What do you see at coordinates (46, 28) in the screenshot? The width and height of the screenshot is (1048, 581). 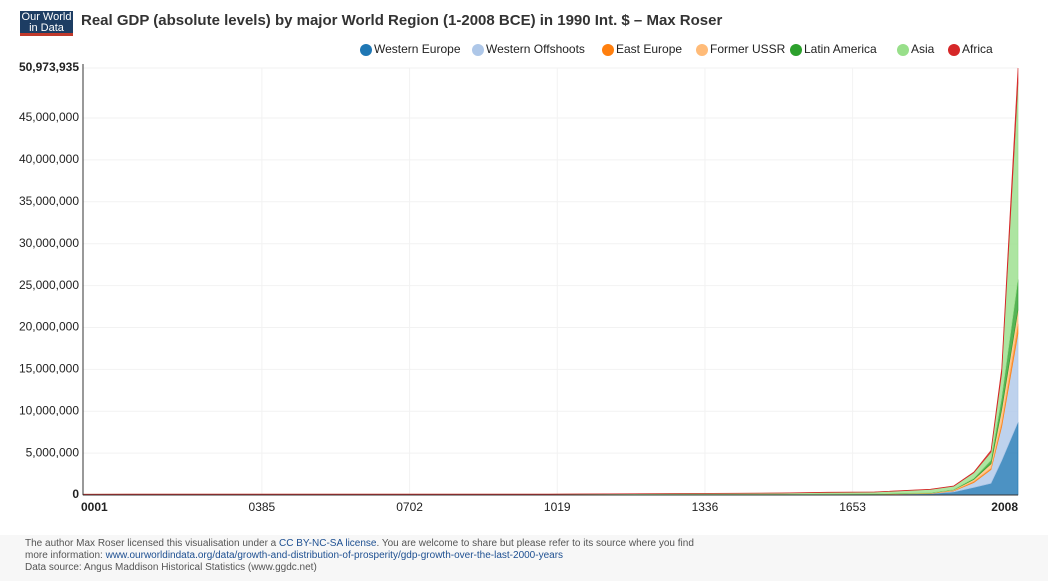 I see `logo-text: in Data` at bounding box center [46, 28].